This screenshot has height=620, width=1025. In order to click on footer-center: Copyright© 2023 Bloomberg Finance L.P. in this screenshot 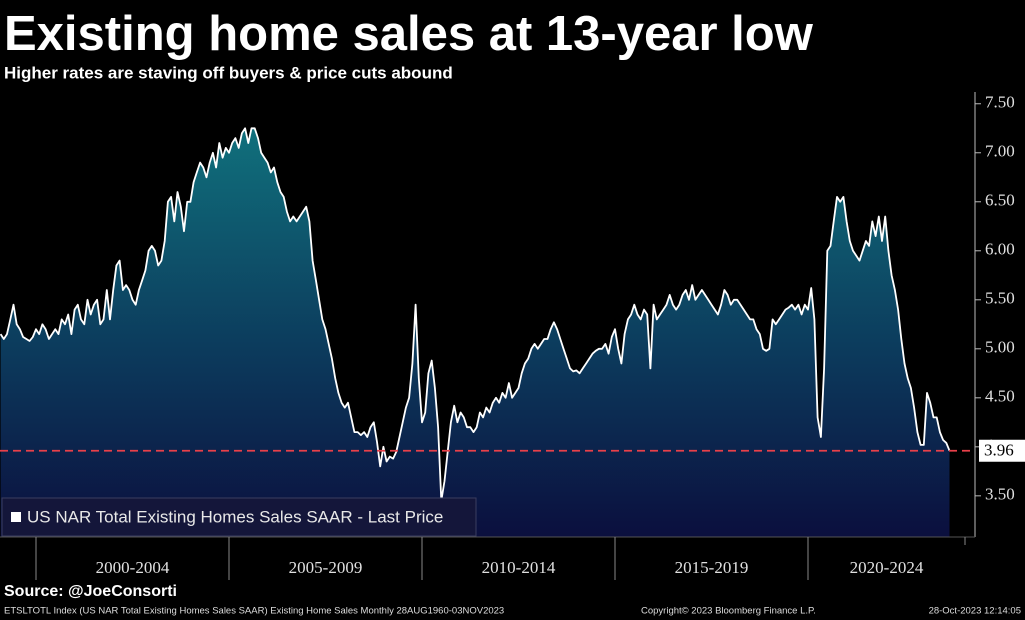, I will do `click(728, 611)`.